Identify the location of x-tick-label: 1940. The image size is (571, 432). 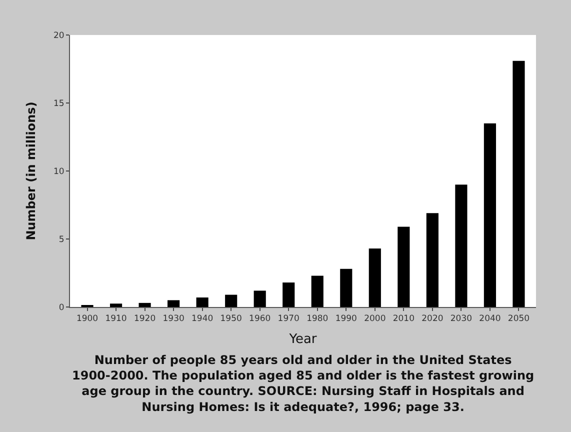
(203, 319).